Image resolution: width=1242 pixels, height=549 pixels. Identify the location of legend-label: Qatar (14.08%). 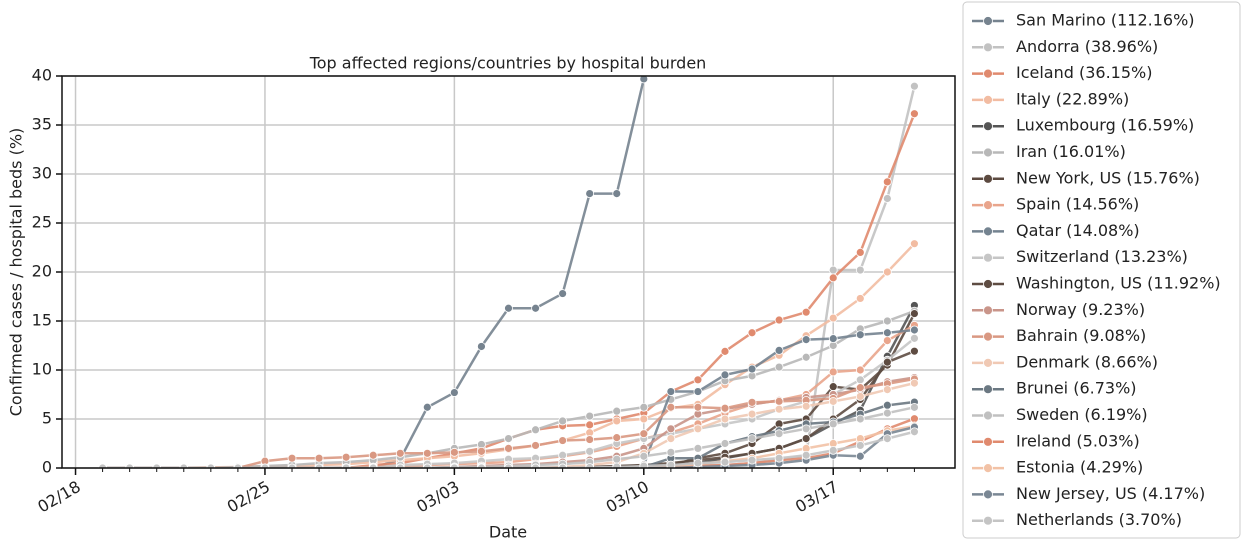
(1078, 230).